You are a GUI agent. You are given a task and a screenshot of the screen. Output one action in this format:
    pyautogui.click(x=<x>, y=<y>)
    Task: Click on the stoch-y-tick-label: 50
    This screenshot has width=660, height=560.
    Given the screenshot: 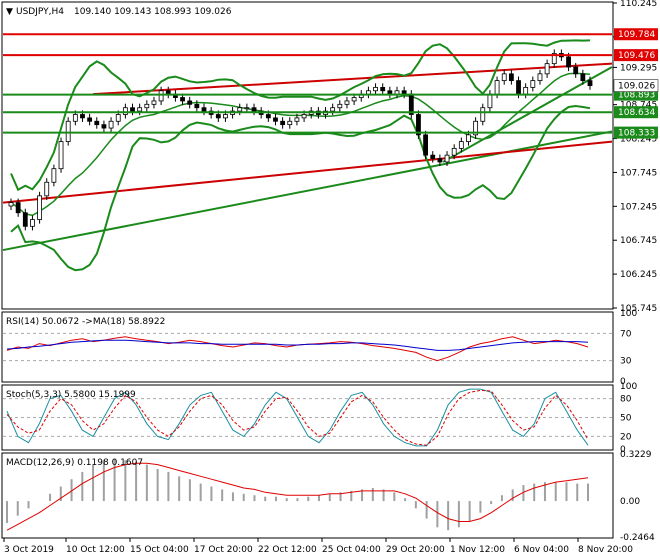 What is the action you would take?
    pyautogui.click(x=626, y=419)
    